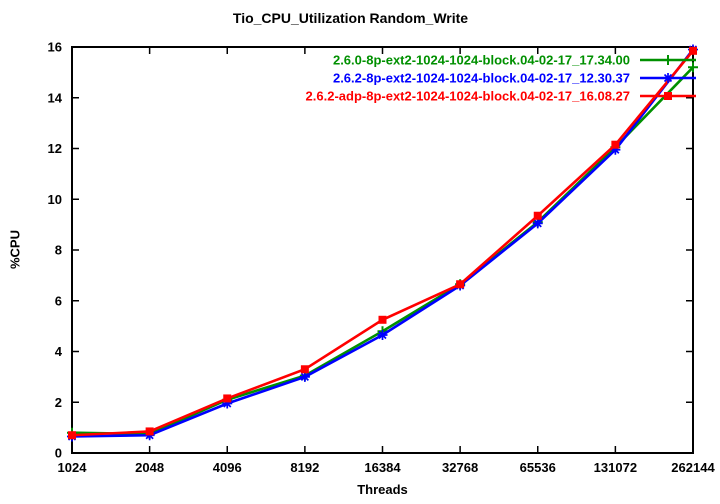 Image resolution: width=720 pixels, height=504 pixels. I want to click on x-tick-label: 2048, so click(149, 467).